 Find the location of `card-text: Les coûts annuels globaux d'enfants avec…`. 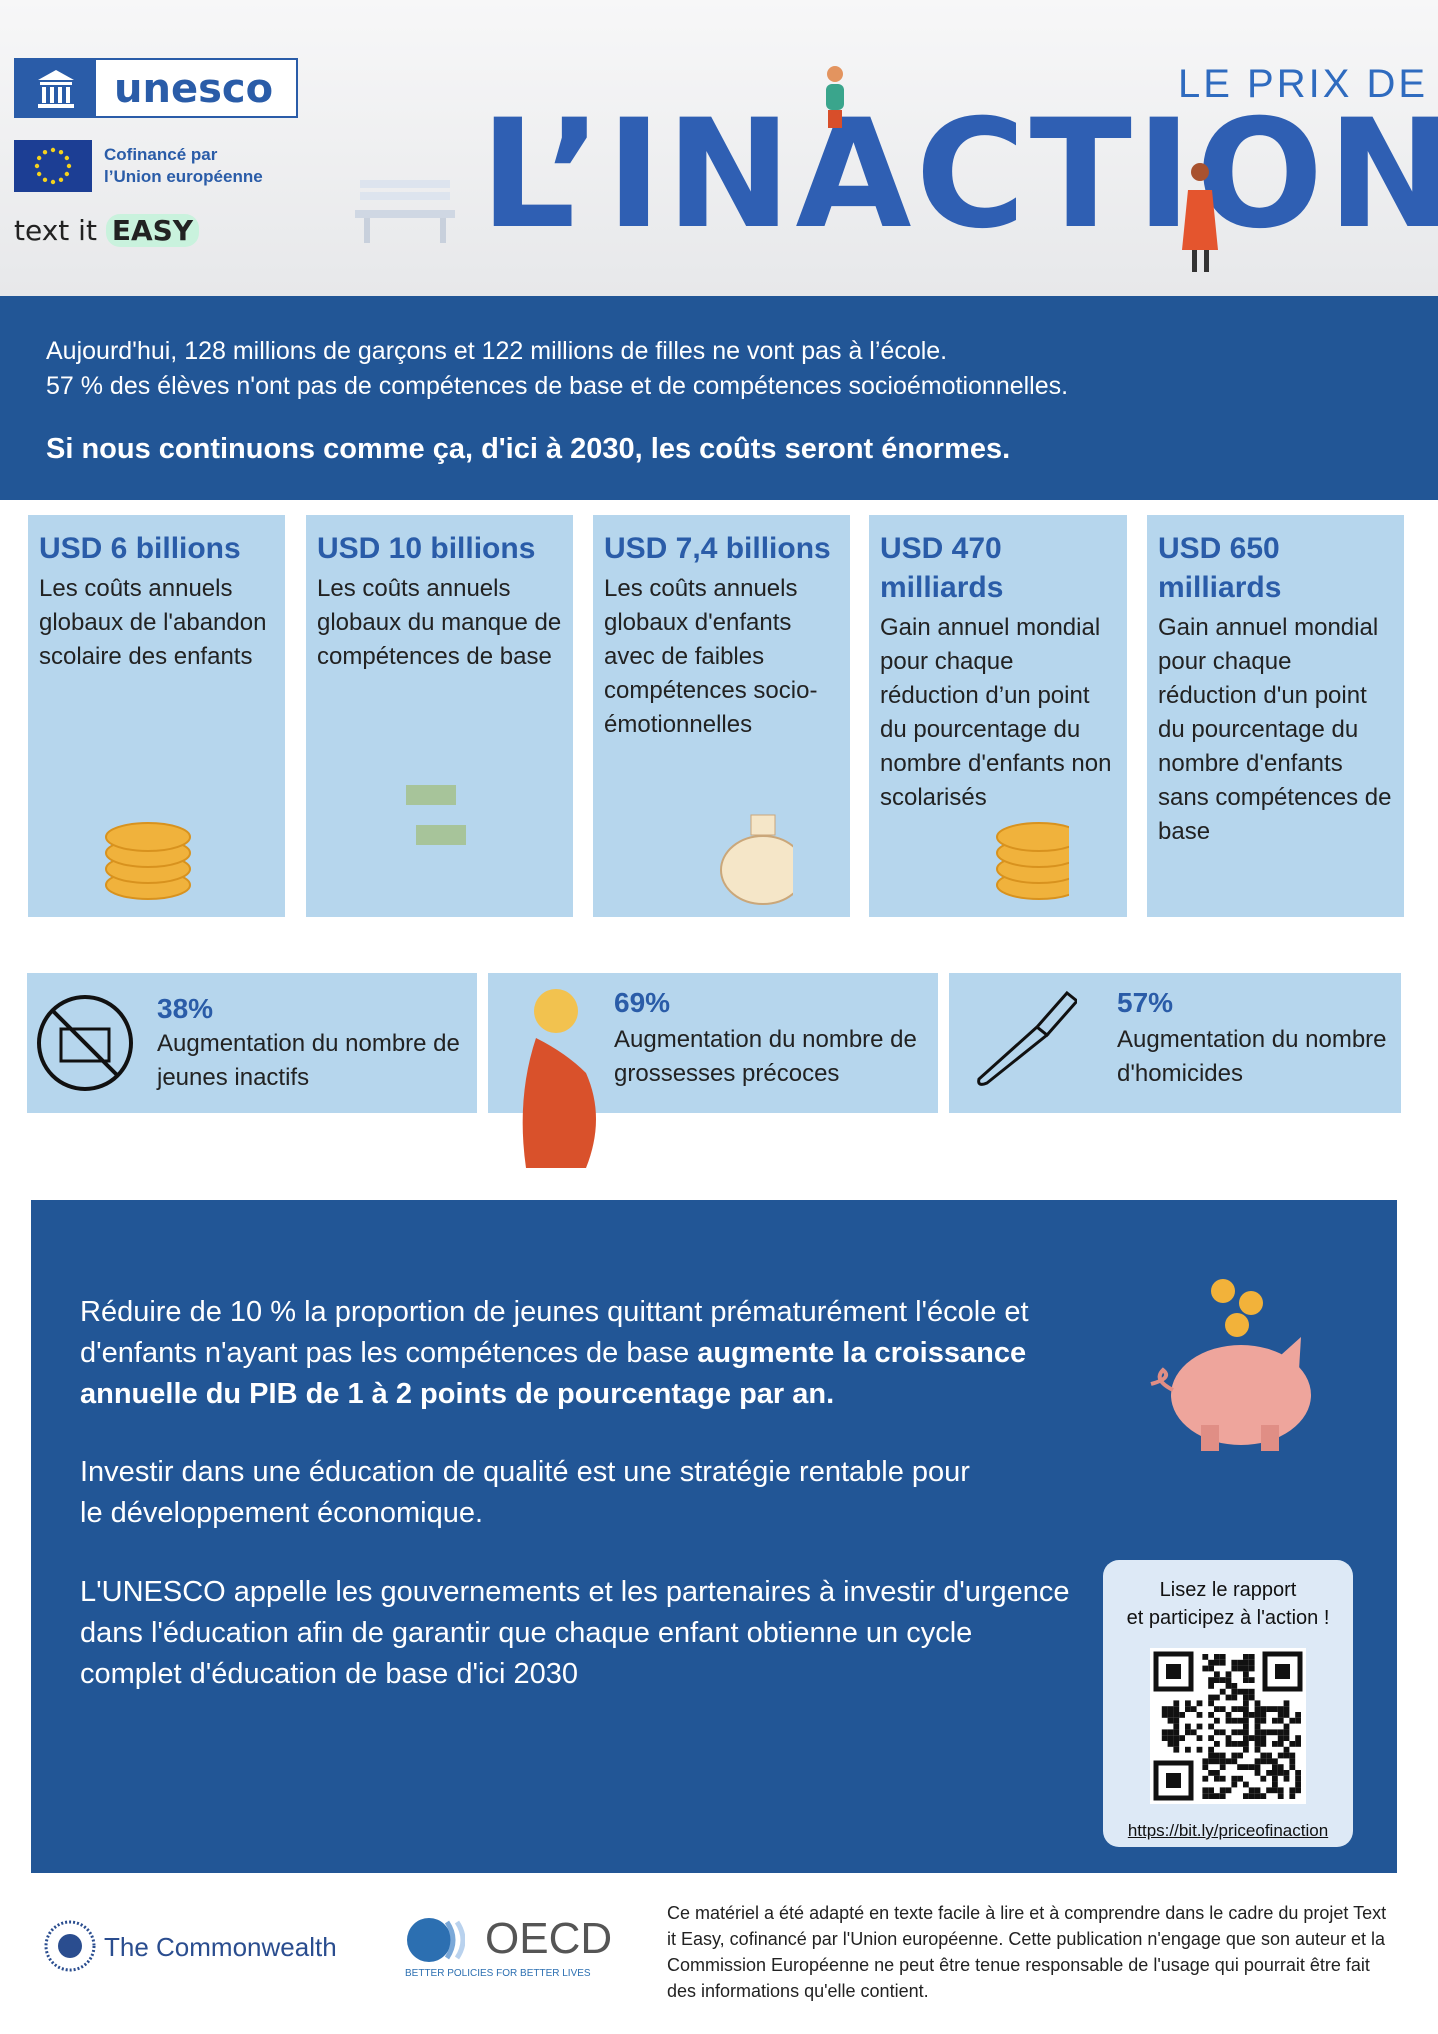

card-text: Les coûts annuels globaux d'enfants avec… is located at coordinates (711, 656).